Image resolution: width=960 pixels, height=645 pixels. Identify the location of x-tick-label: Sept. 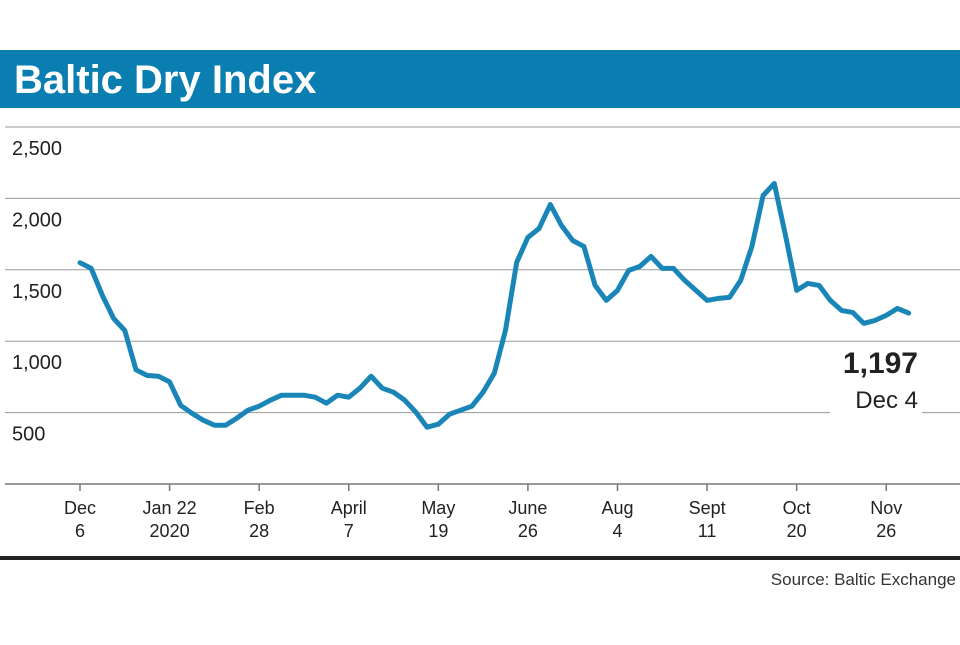
(707, 508).